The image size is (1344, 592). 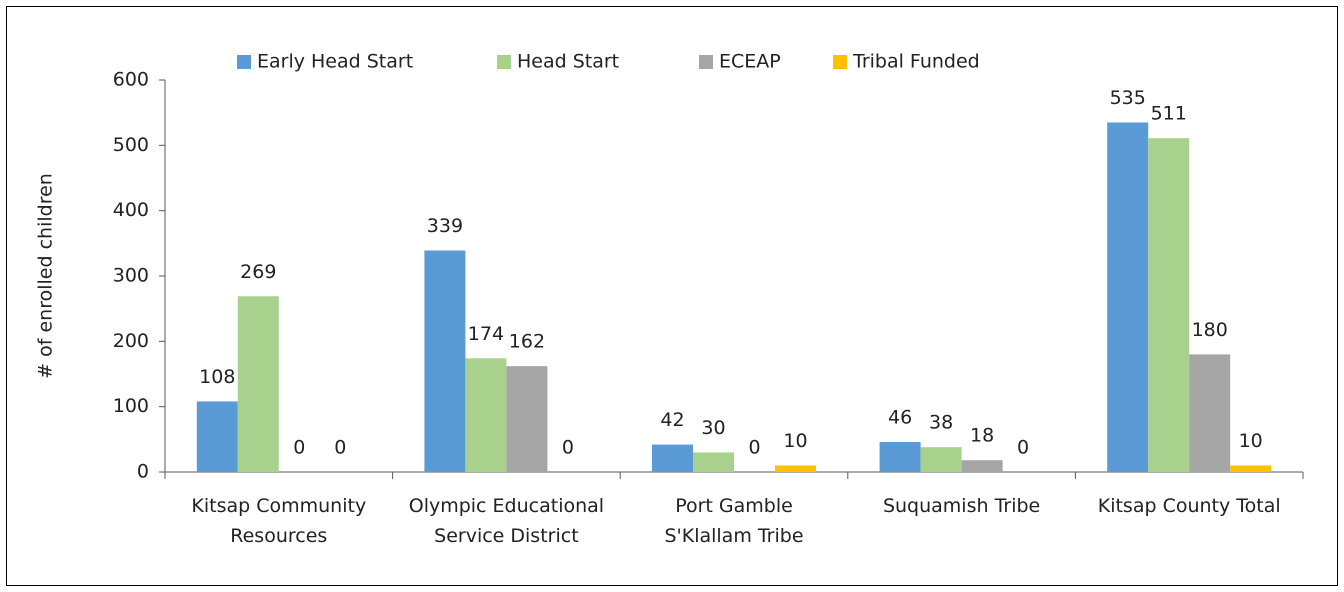 What do you see at coordinates (1128, 98) in the screenshot?
I see `data-label: 535` at bounding box center [1128, 98].